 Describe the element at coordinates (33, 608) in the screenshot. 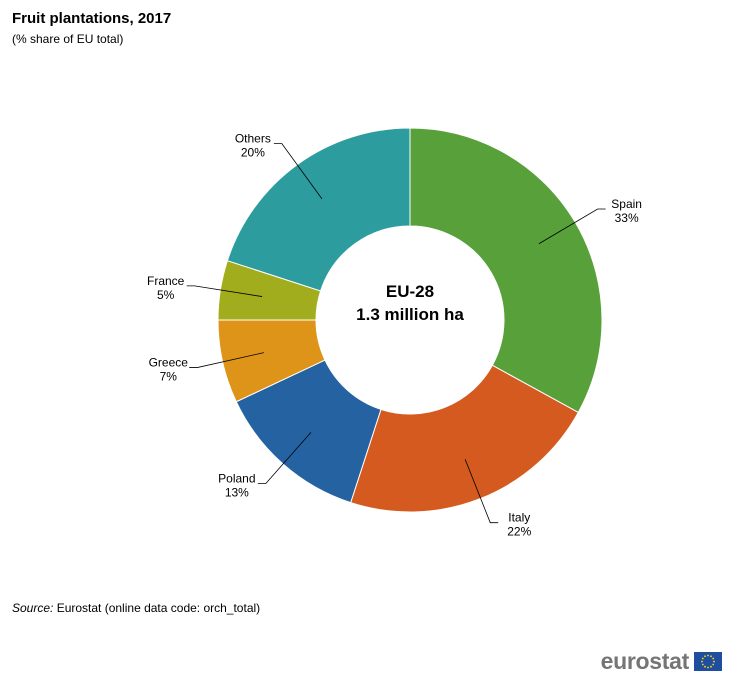

I see `source-label: Source:` at that location.